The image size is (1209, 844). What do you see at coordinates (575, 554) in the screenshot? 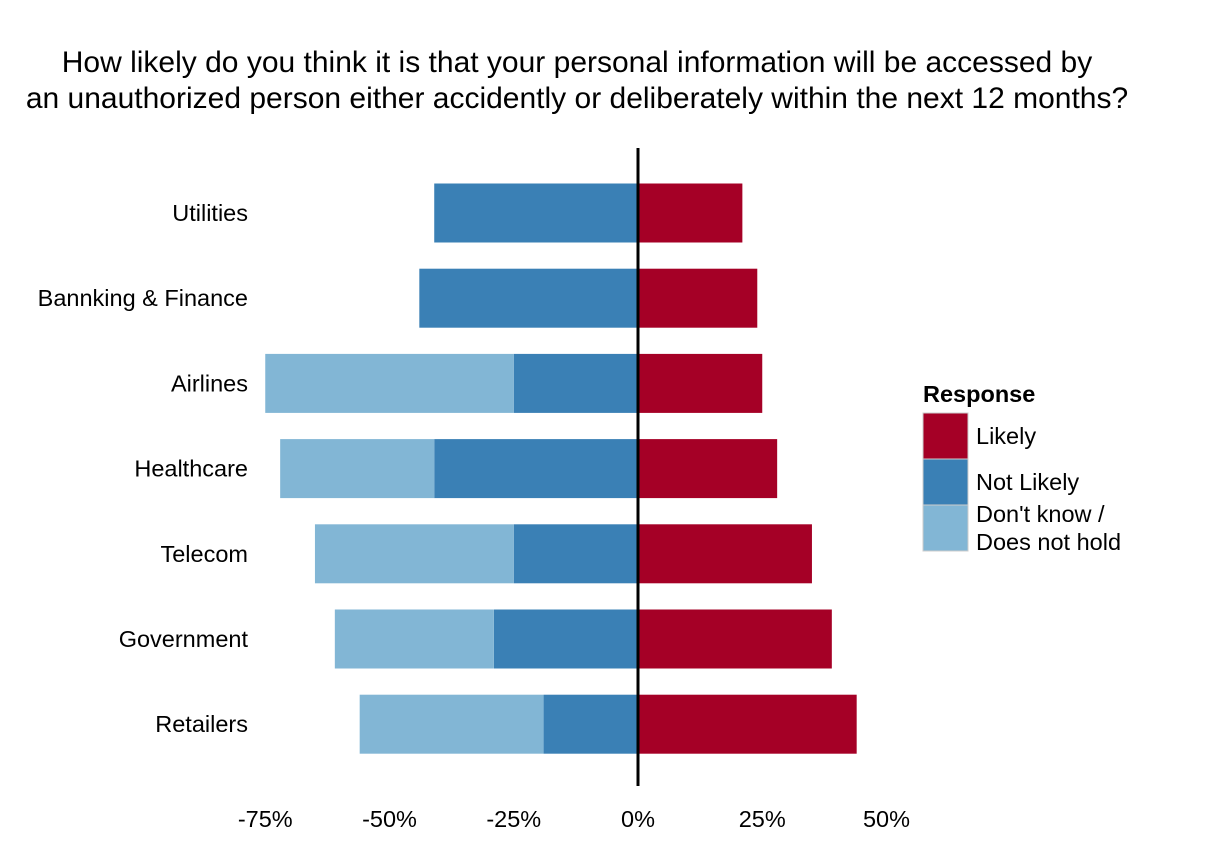
I see `bar-not-likely-telecom` at bounding box center [575, 554].